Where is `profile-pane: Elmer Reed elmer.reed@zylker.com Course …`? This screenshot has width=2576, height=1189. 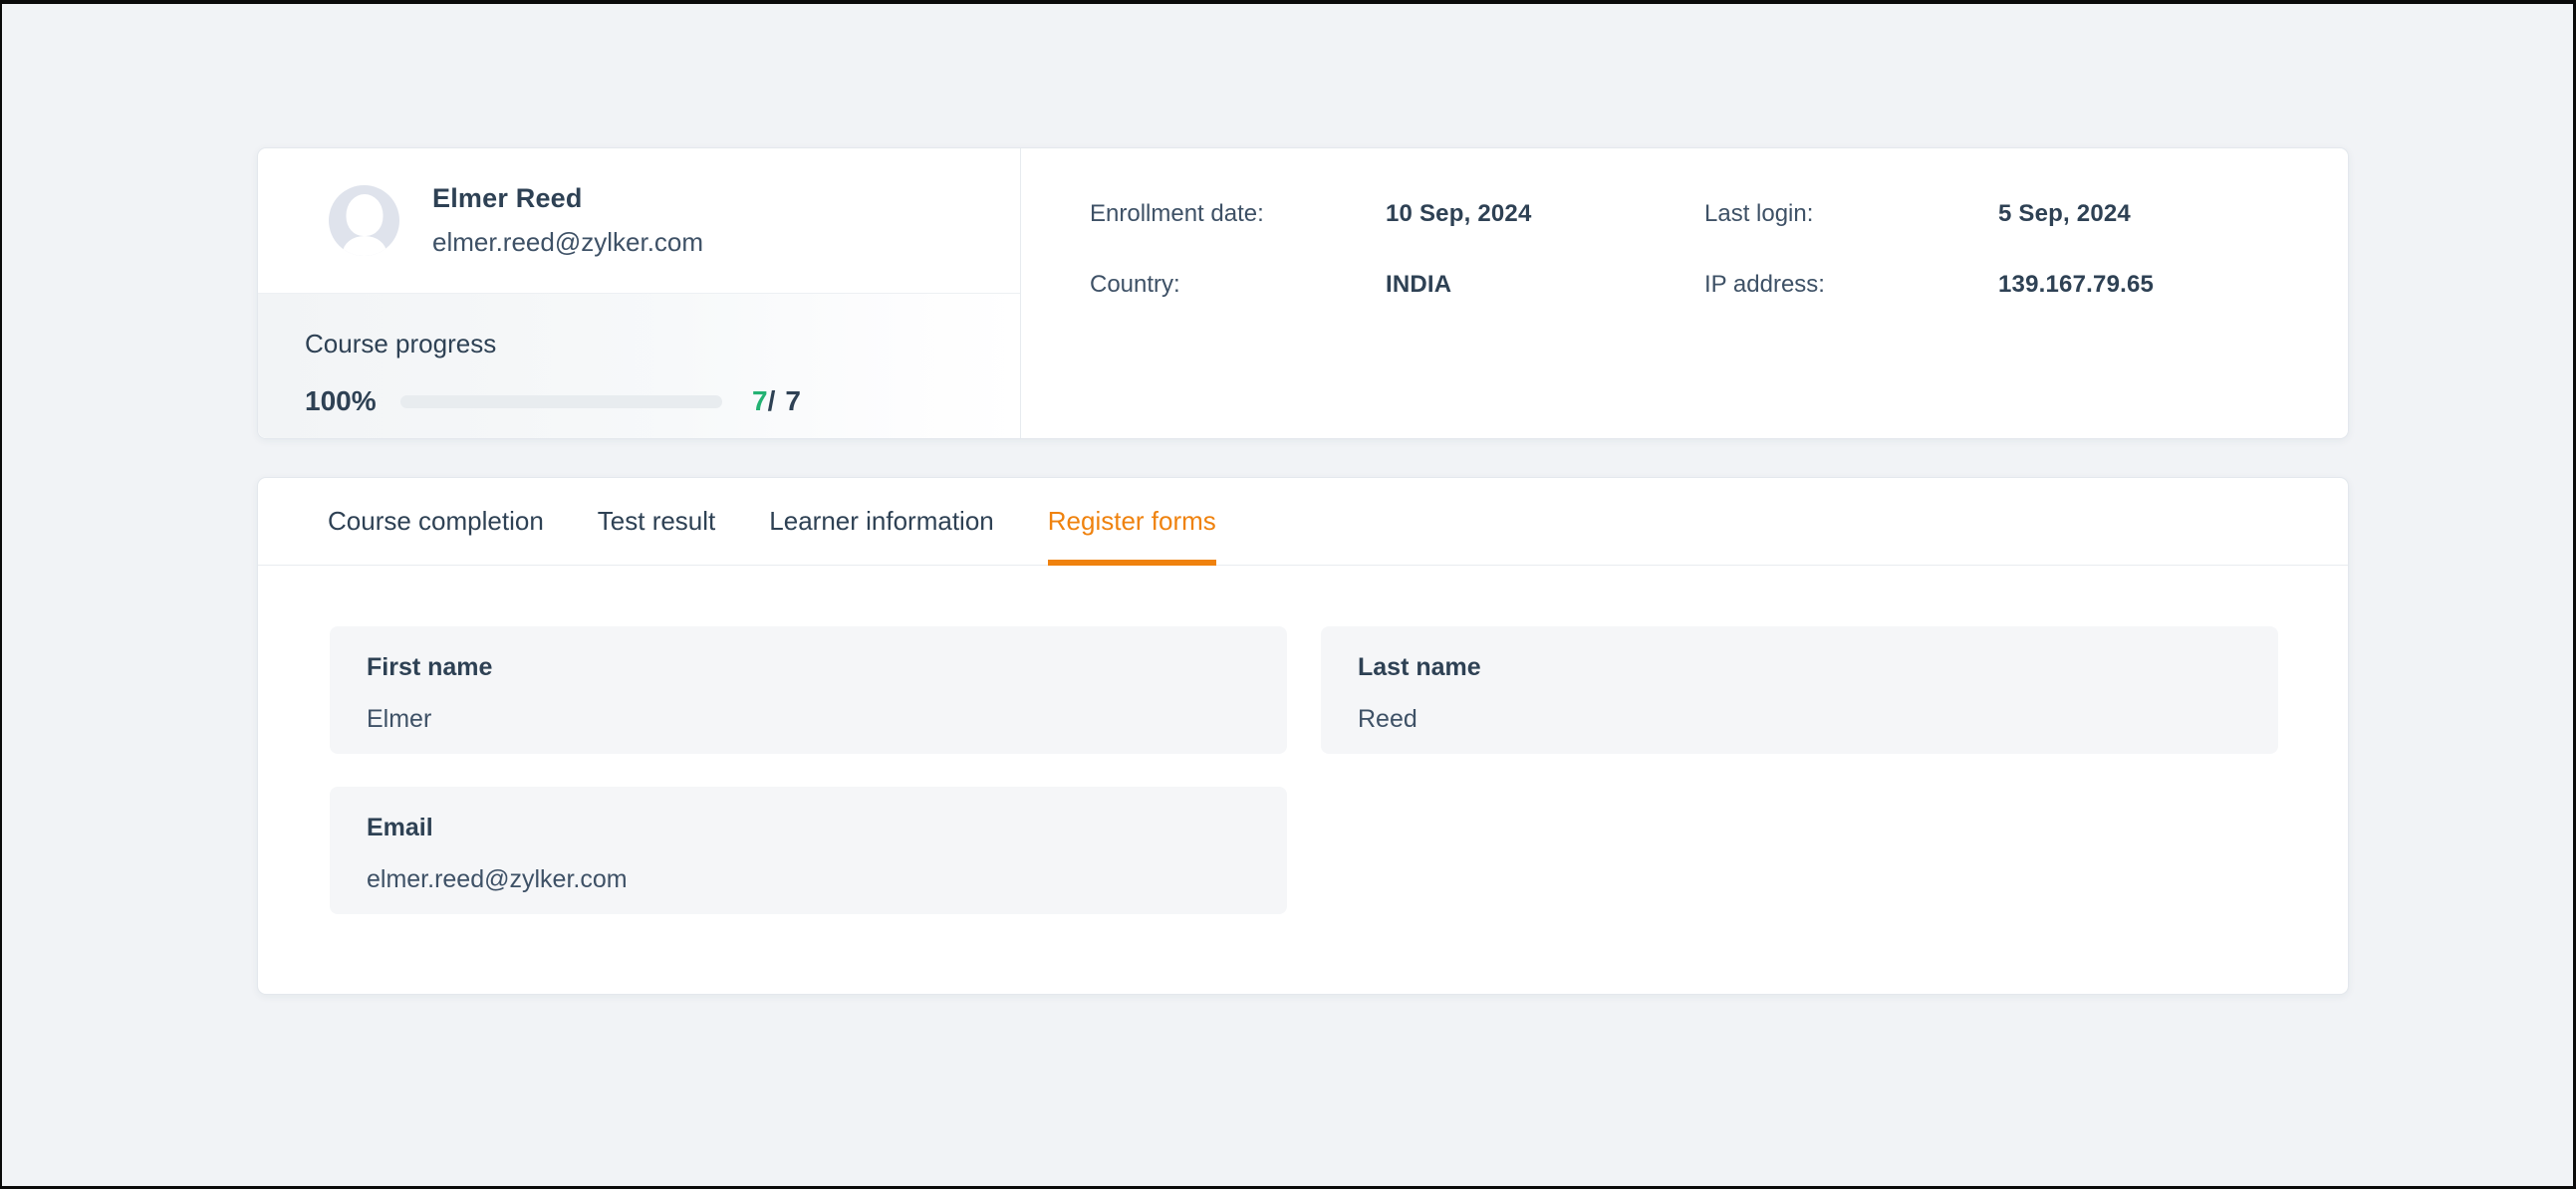 profile-pane: Elmer Reed elmer.reed@zylker.com Course … is located at coordinates (639, 293).